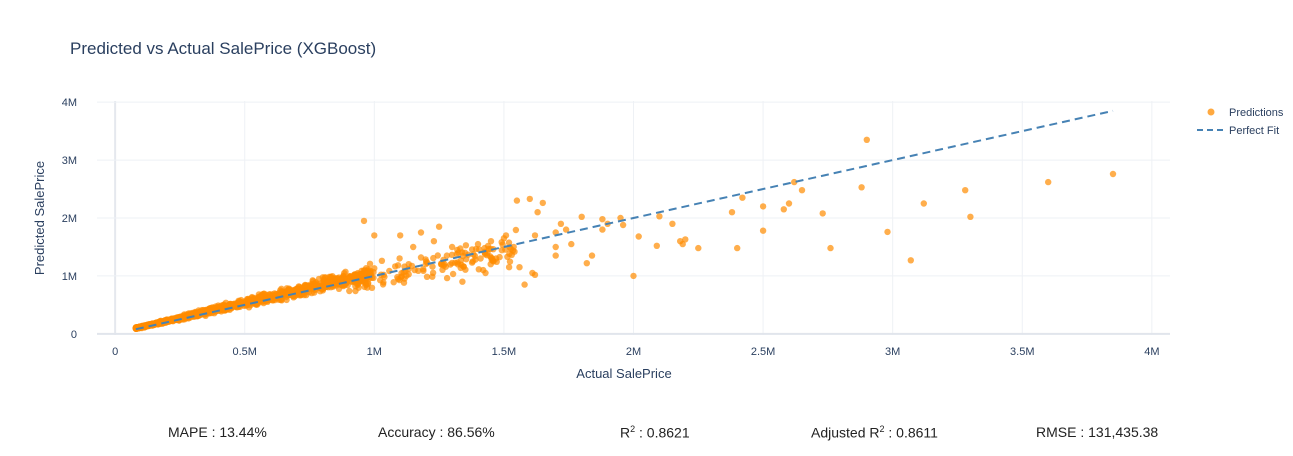  What do you see at coordinates (74, 335) in the screenshot?
I see `y-tick-label: 0` at bounding box center [74, 335].